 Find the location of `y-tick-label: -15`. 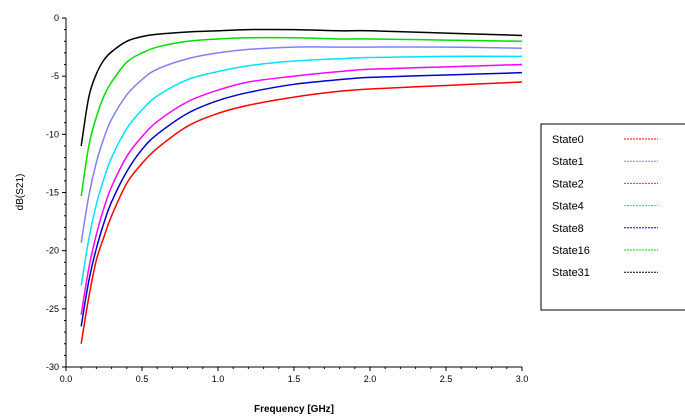

y-tick-label: -15 is located at coordinates (52, 193).